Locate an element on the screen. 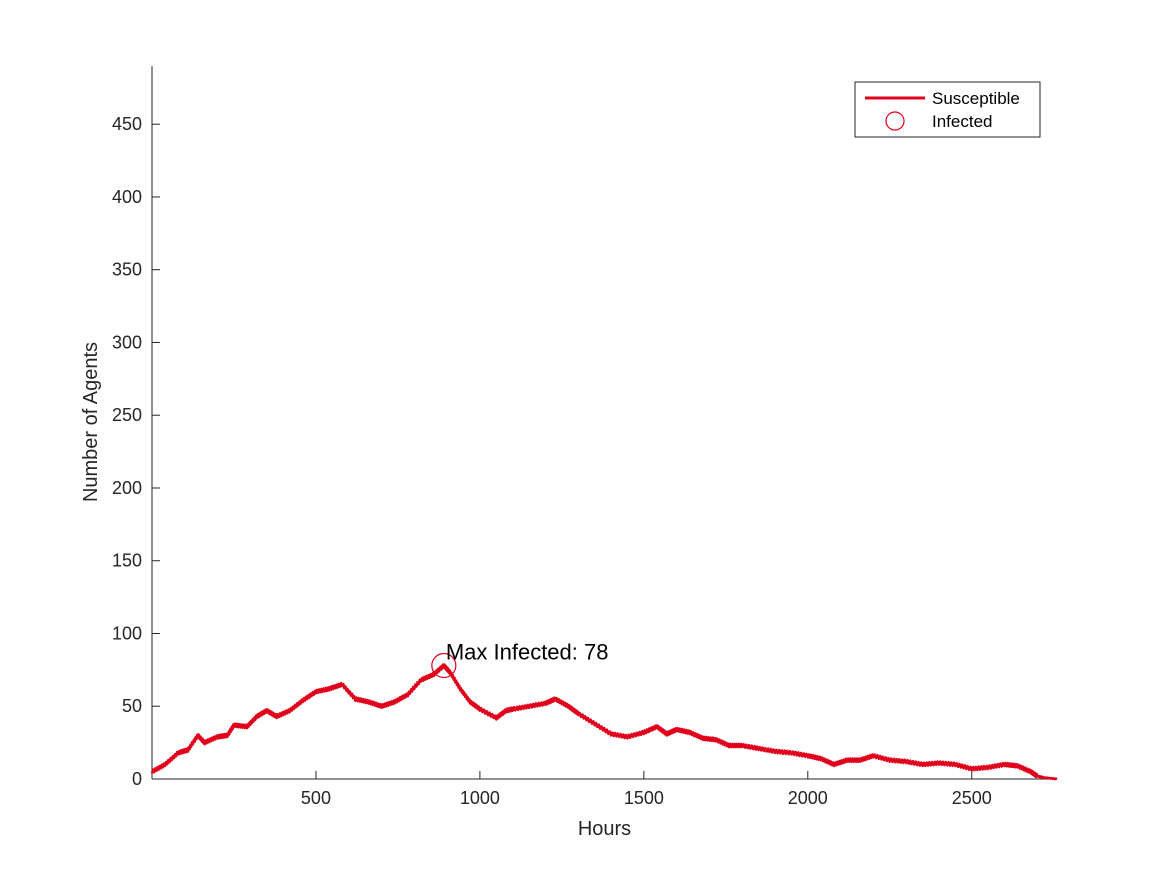 The width and height of the screenshot is (1167, 875). x-tick-label: 500 is located at coordinates (316, 798).